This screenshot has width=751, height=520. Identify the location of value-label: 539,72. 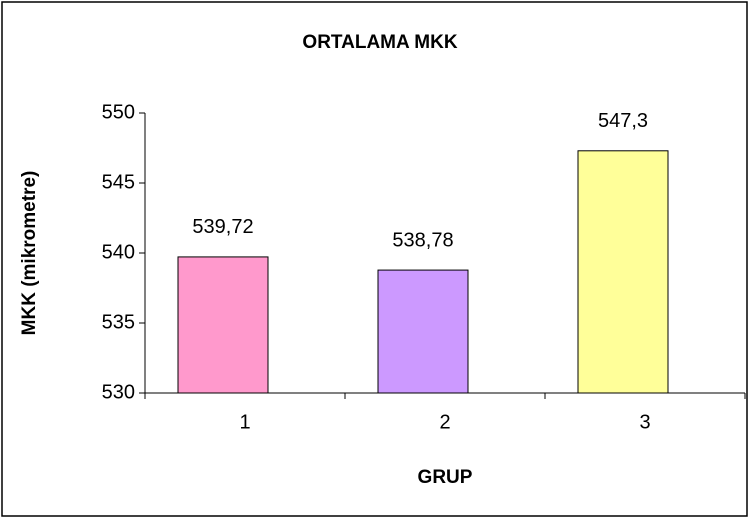
(222, 227).